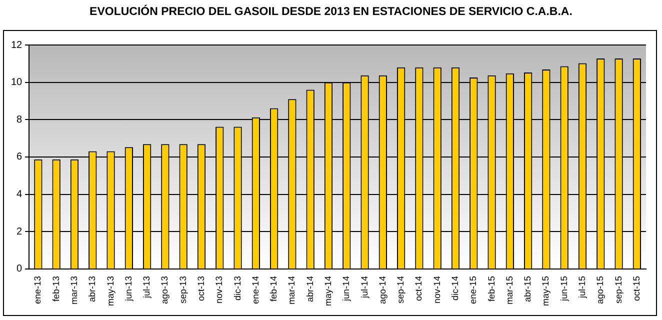  I want to click on x-tick-label: mar-15, so click(509, 290).